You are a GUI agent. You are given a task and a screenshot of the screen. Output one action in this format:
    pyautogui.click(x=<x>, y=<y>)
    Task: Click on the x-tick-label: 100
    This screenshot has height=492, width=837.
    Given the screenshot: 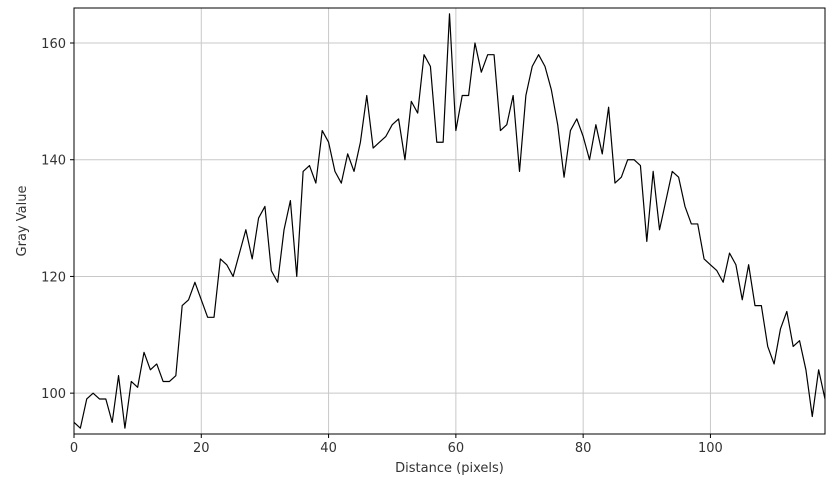 What is the action you would take?
    pyautogui.click(x=710, y=448)
    